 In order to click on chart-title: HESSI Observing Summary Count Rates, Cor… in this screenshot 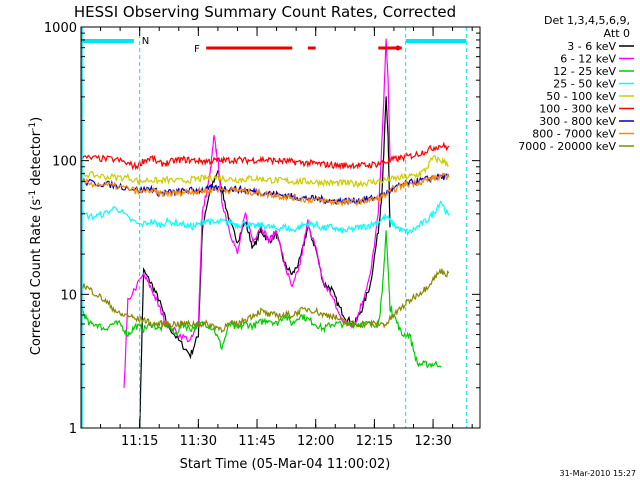, I will do `click(265, 12)`.